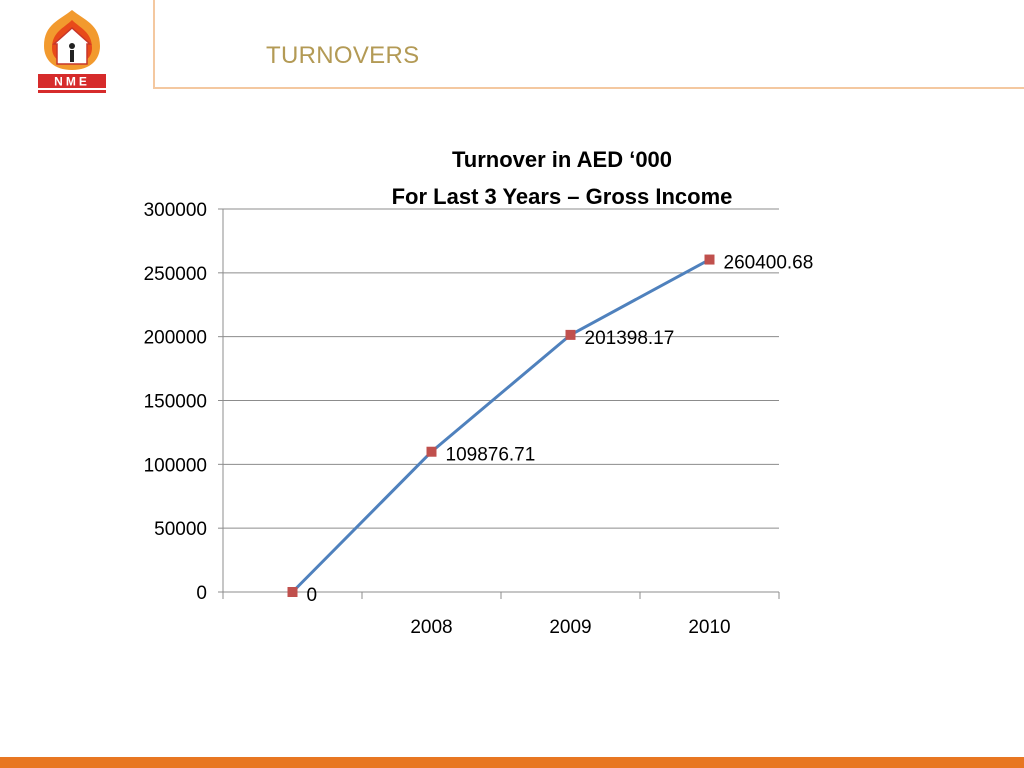 This screenshot has width=1024, height=768. I want to click on slide-title: TURNOVERS, so click(343, 55).